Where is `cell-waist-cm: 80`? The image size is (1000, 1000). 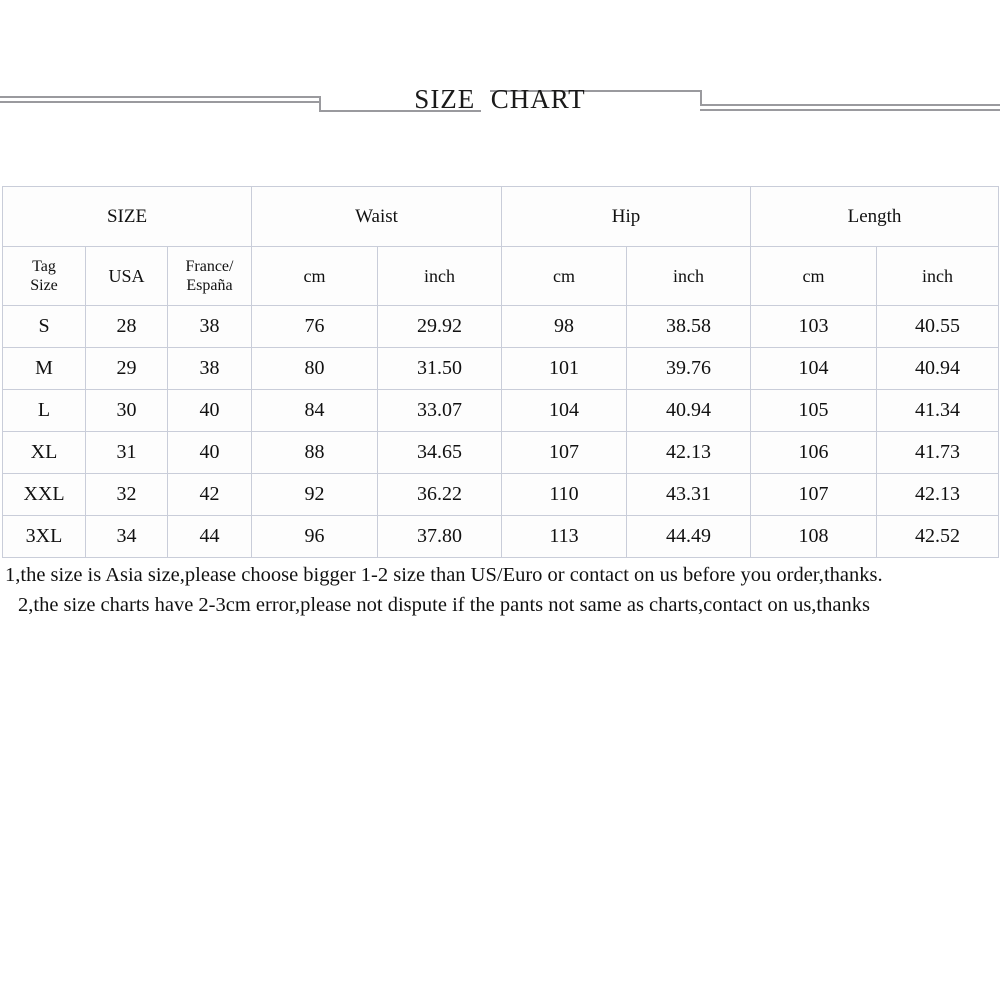 cell-waist-cm: 80 is located at coordinates (314, 368).